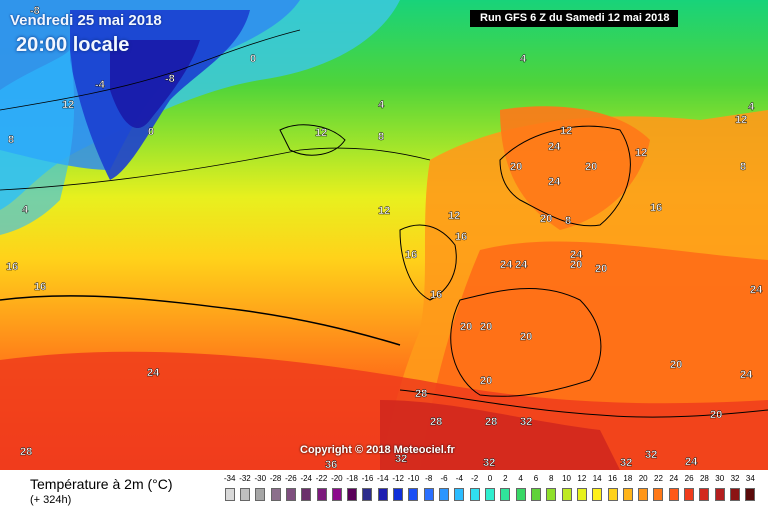 This screenshot has height=512, width=768. Describe the element at coordinates (331, 464) in the screenshot. I see `temp-label: 36` at that location.